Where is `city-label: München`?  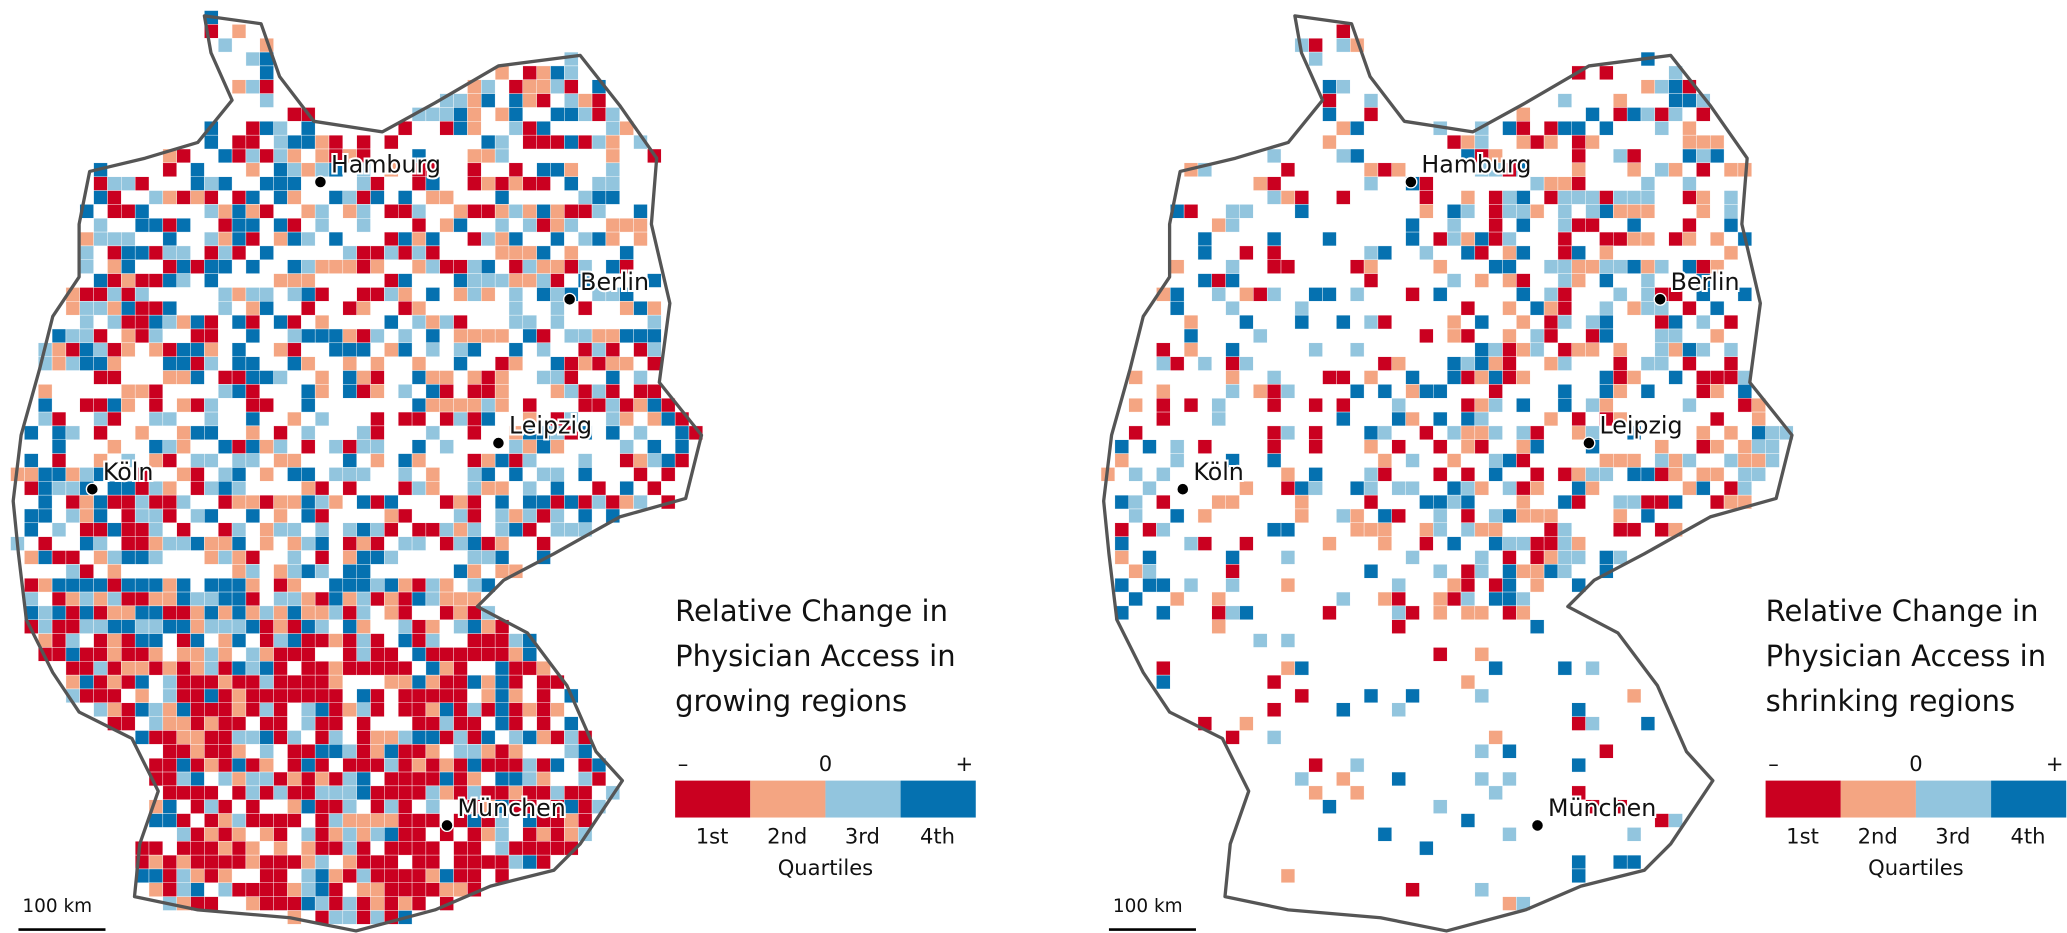
city-label: München is located at coordinates (1602, 808).